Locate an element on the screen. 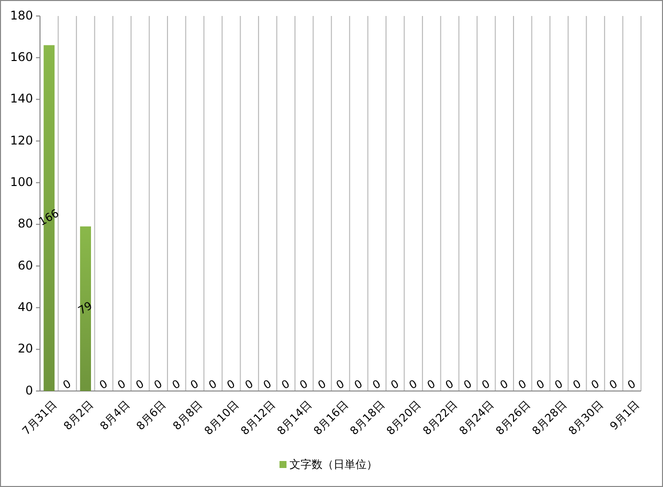 This screenshot has height=487, width=663. y-tick-label: 100 is located at coordinates (21, 181).